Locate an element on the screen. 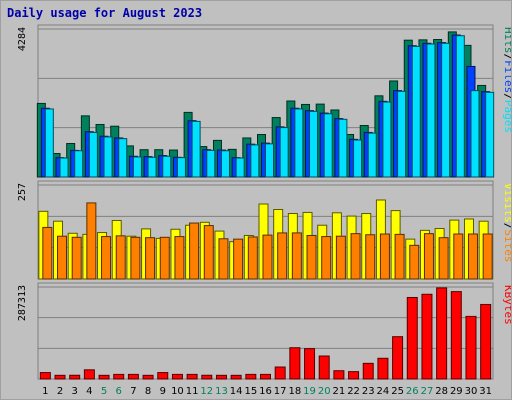 This screenshot has height=400, width=512. legend-usage: Hits/Files/Pages is located at coordinates (506, 80).